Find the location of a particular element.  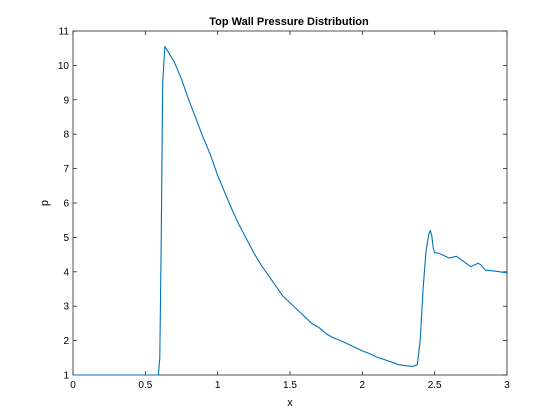

y-tick-label: 1 is located at coordinates (66, 376).